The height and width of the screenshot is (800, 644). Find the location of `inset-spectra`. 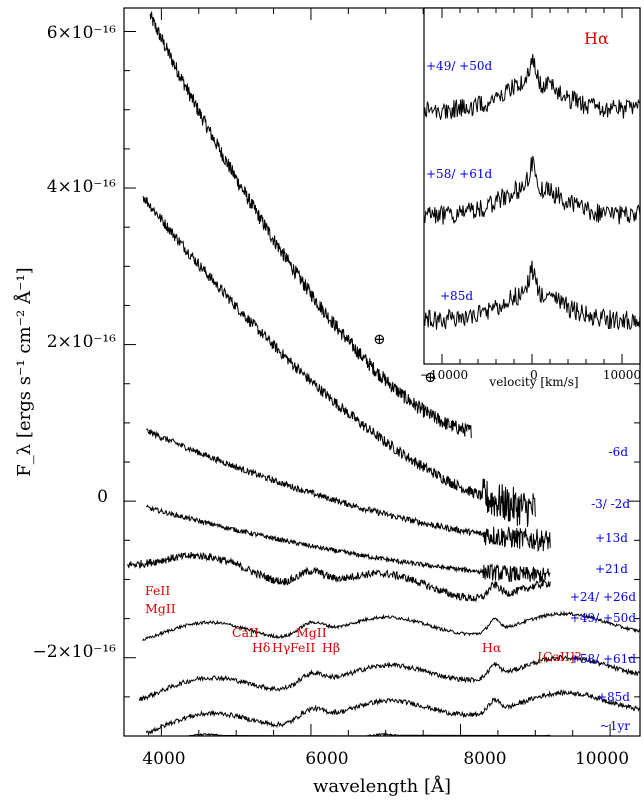

inset-spectra is located at coordinates (532, 192).